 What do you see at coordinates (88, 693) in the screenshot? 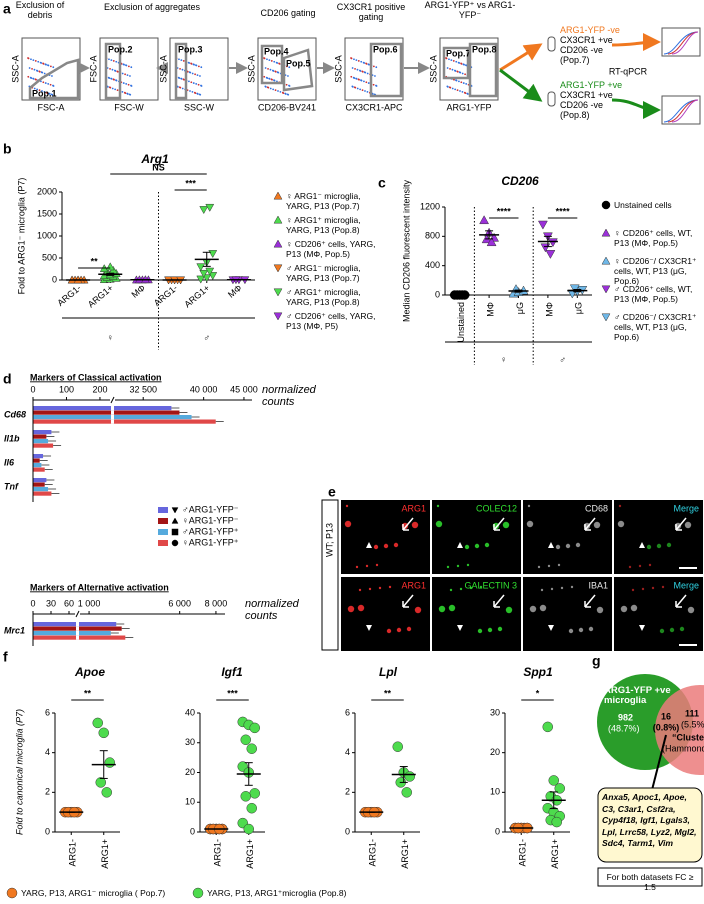
I see `significance-label: **` at bounding box center [88, 693].